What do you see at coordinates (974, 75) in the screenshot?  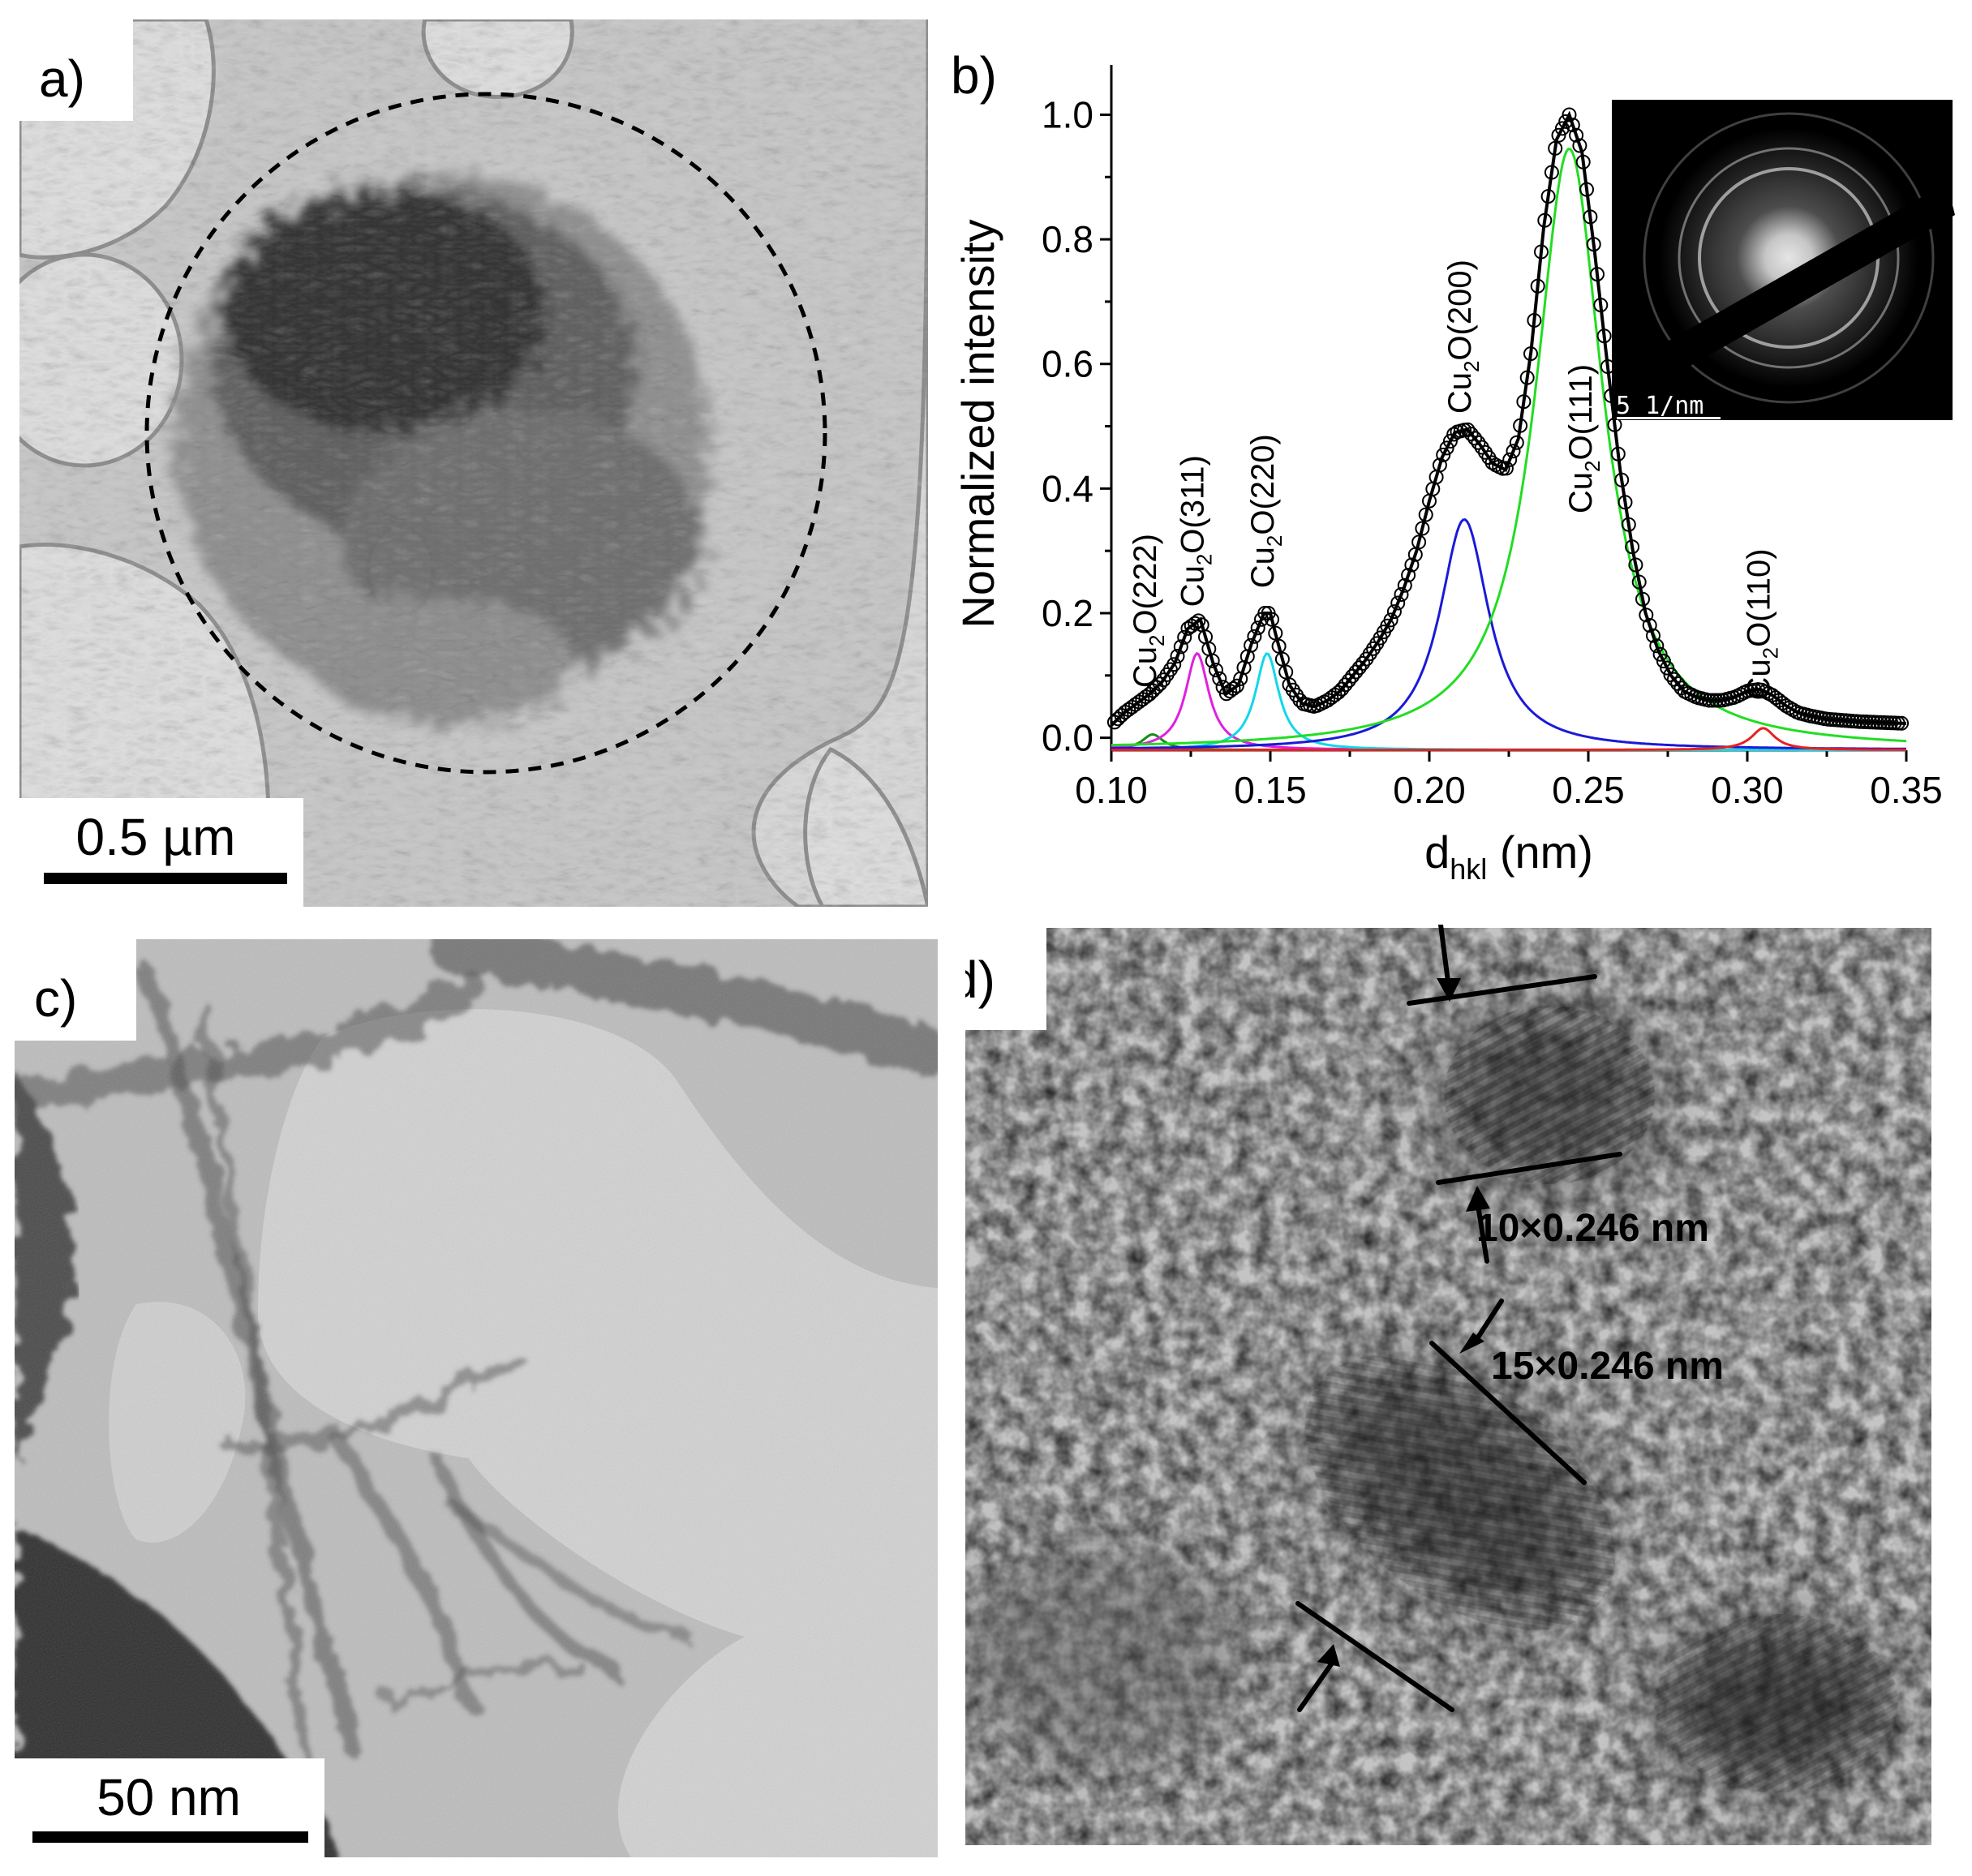 I see `panel-b-label: b)` at bounding box center [974, 75].